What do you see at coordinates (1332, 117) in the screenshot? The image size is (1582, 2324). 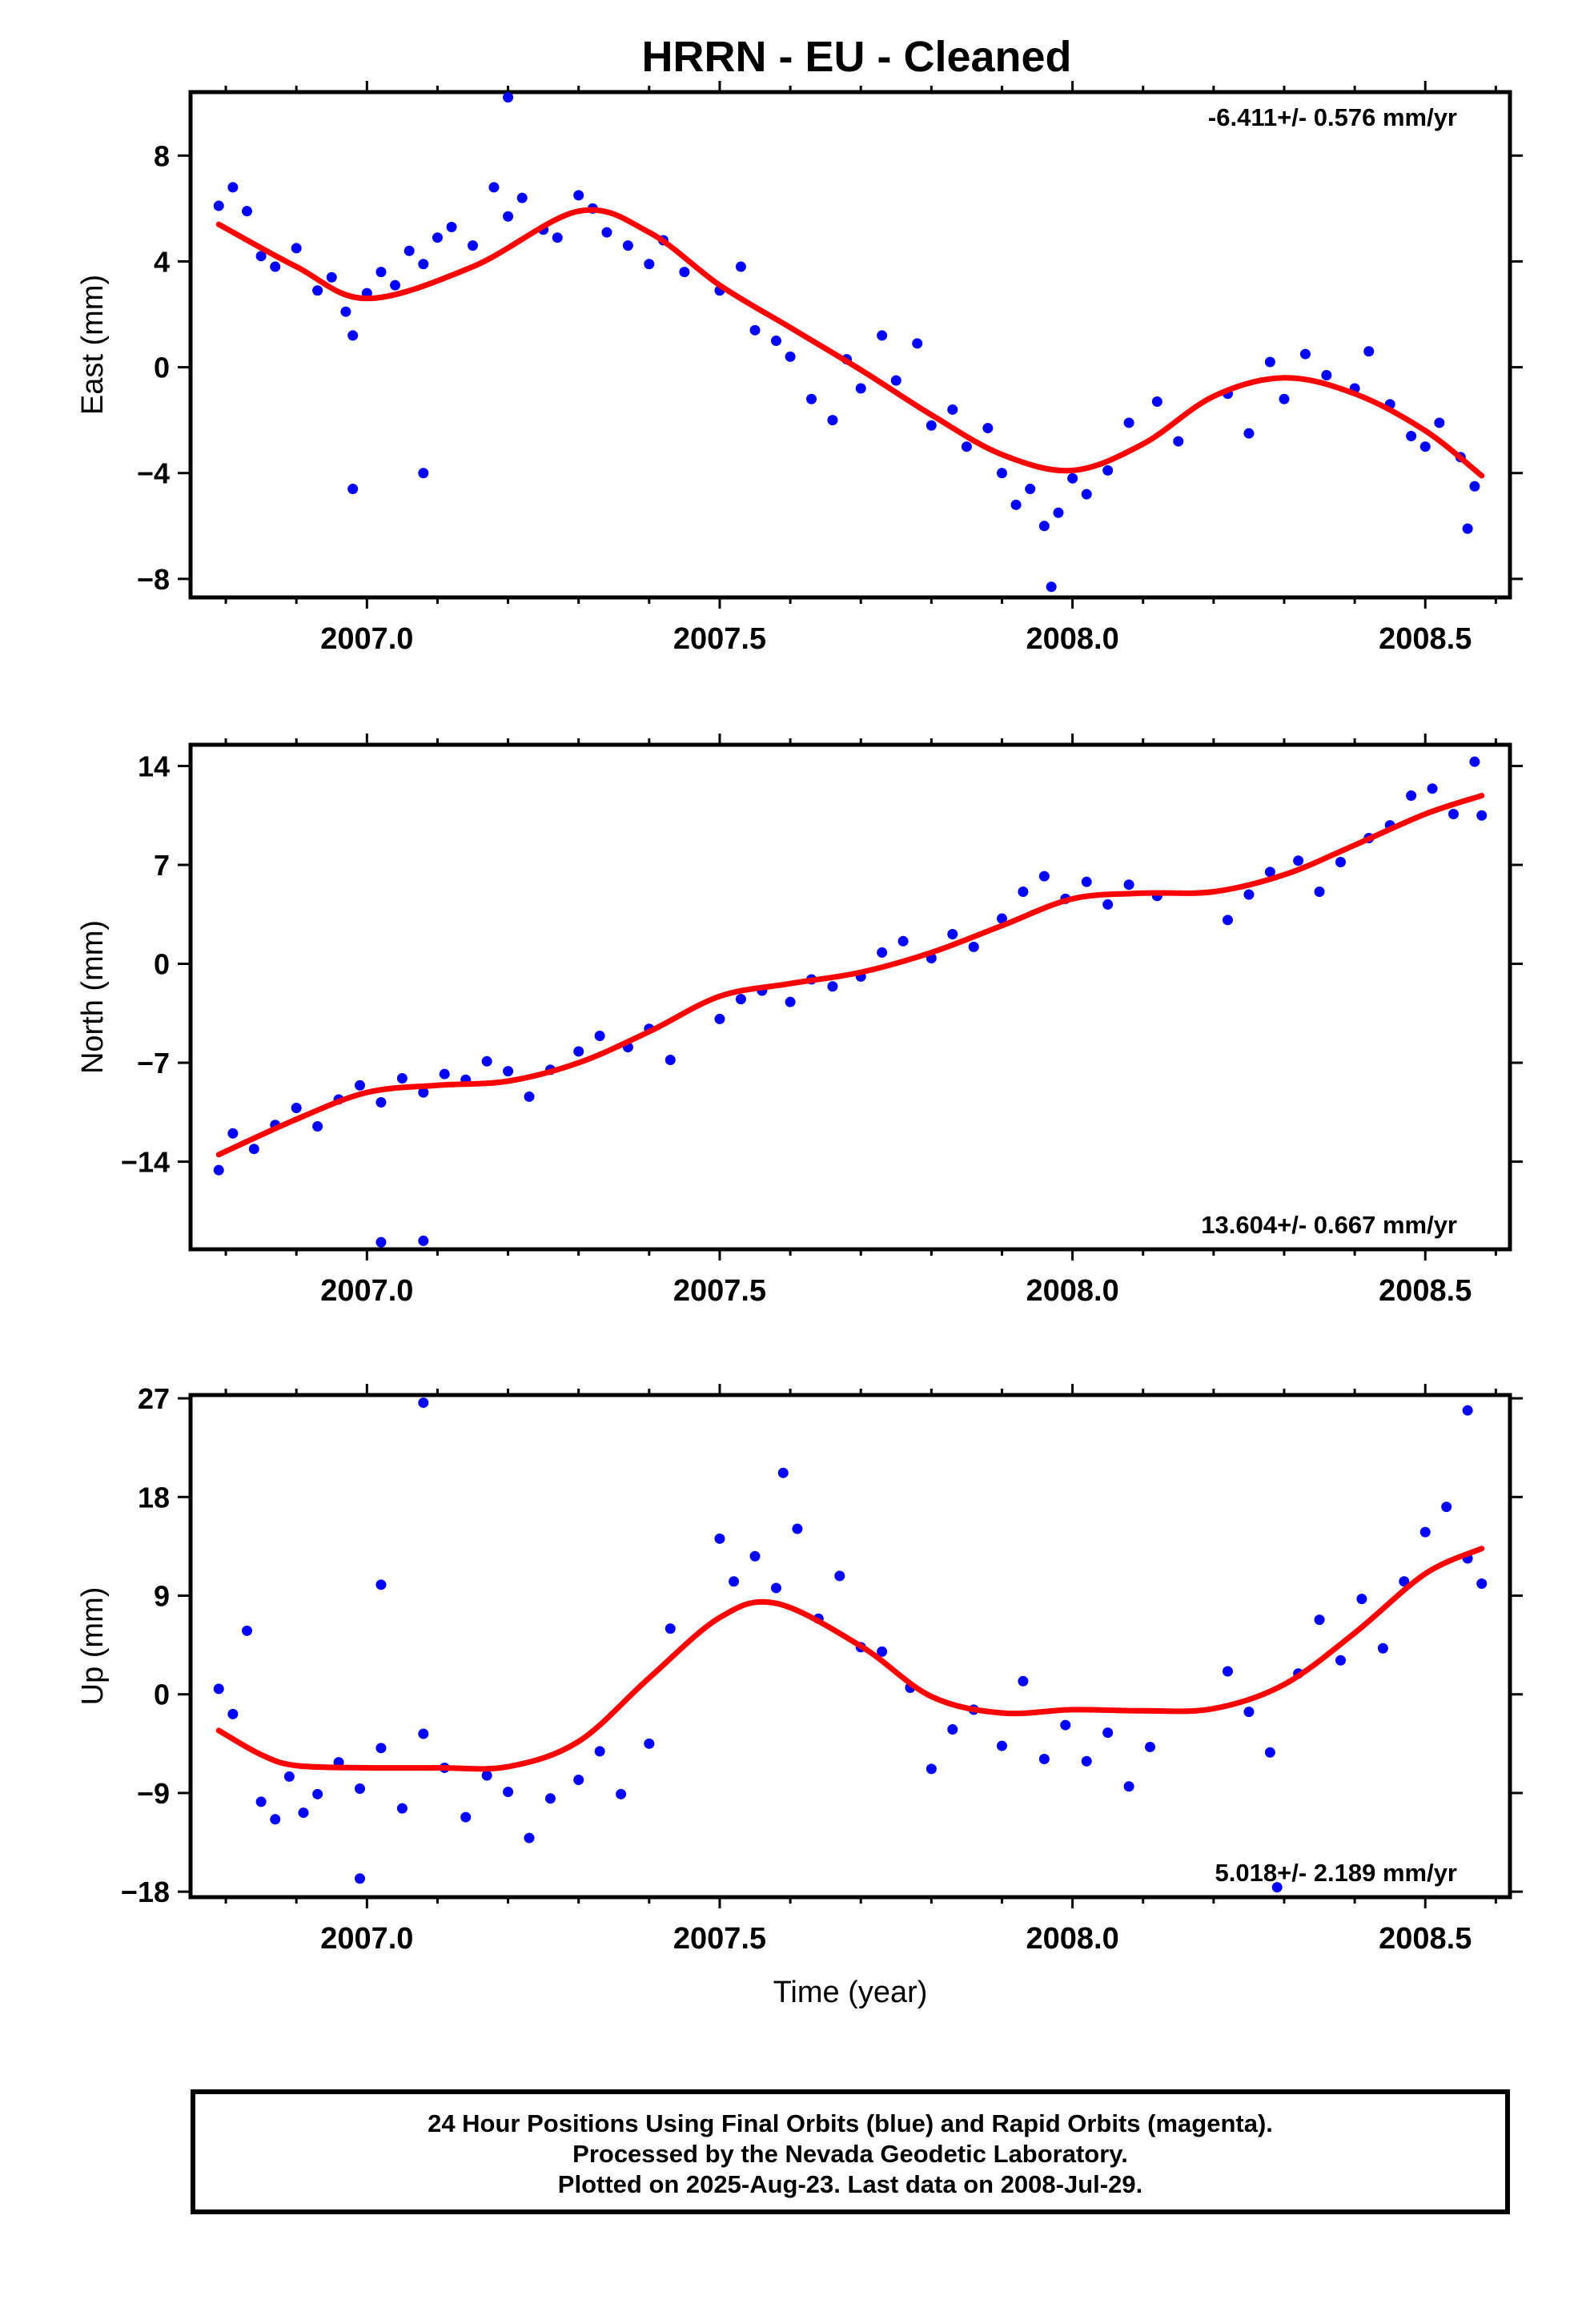 I see `rate-label: -6.411+/- 0.576 mm/yr` at bounding box center [1332, 117].